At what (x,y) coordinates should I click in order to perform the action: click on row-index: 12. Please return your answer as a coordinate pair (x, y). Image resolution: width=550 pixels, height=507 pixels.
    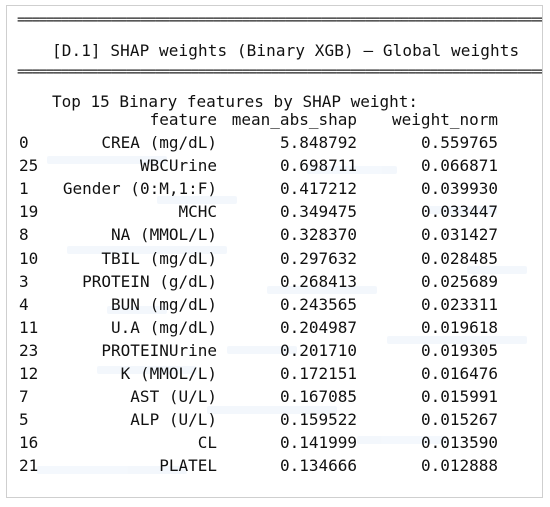
    Looking at the image, I should click on (29, 373).